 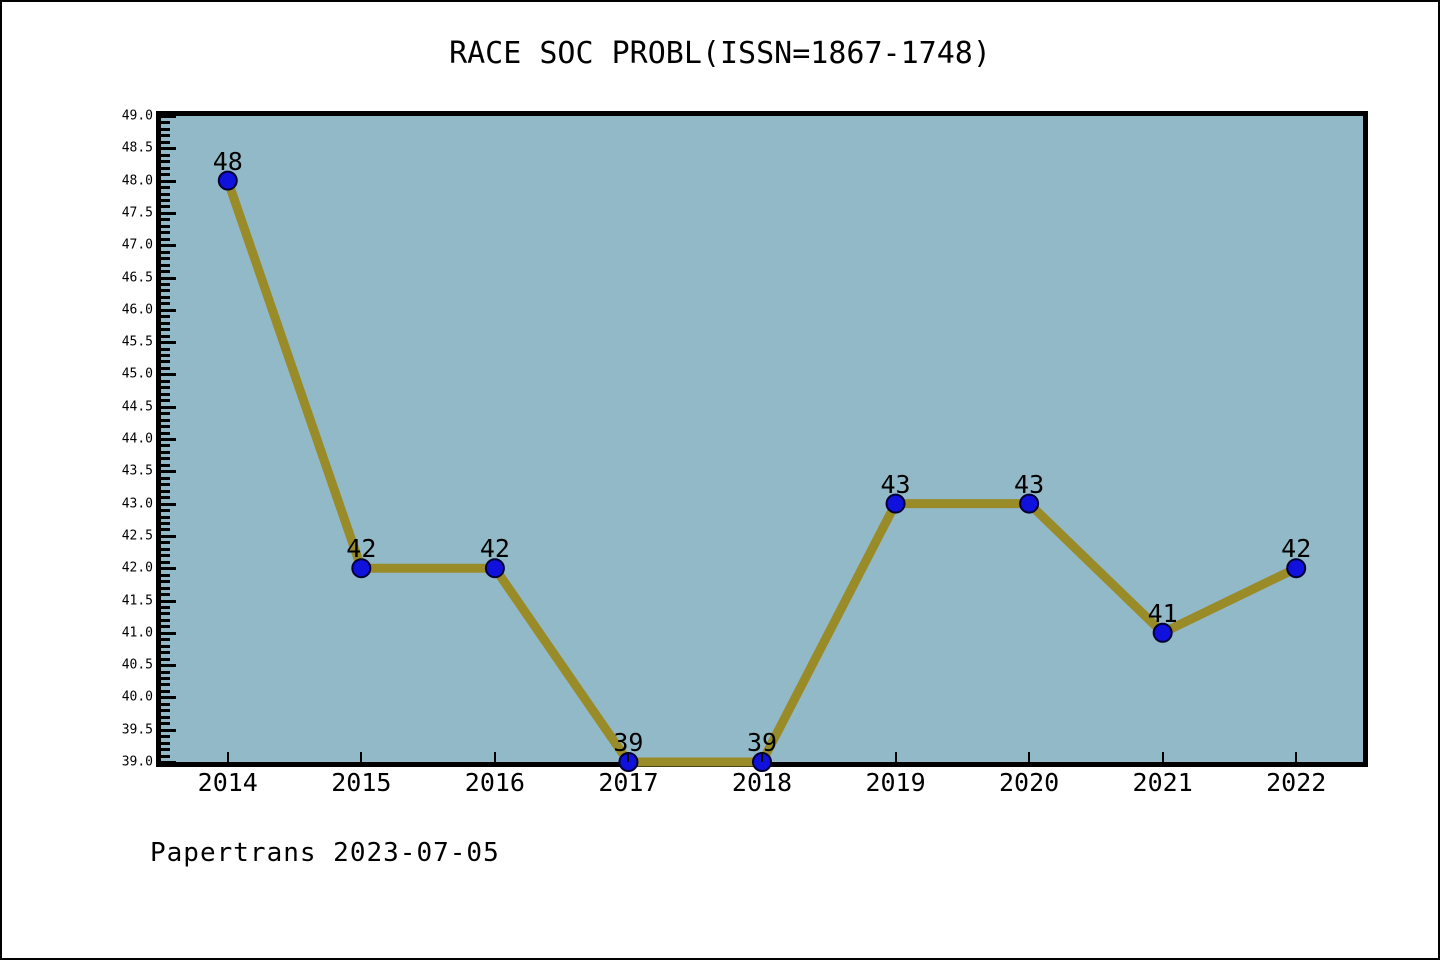 What do you see at coordinates (137, 342) in the screenshot?
I see `y-axis-tick-label: 45.5` at bounding box center [137, 342].